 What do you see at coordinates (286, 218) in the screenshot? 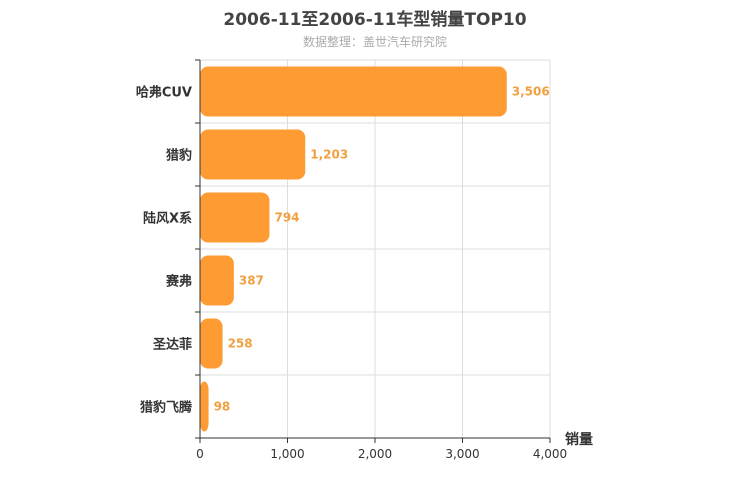
I see `data-label: 794` at bounding box center [286, 218].